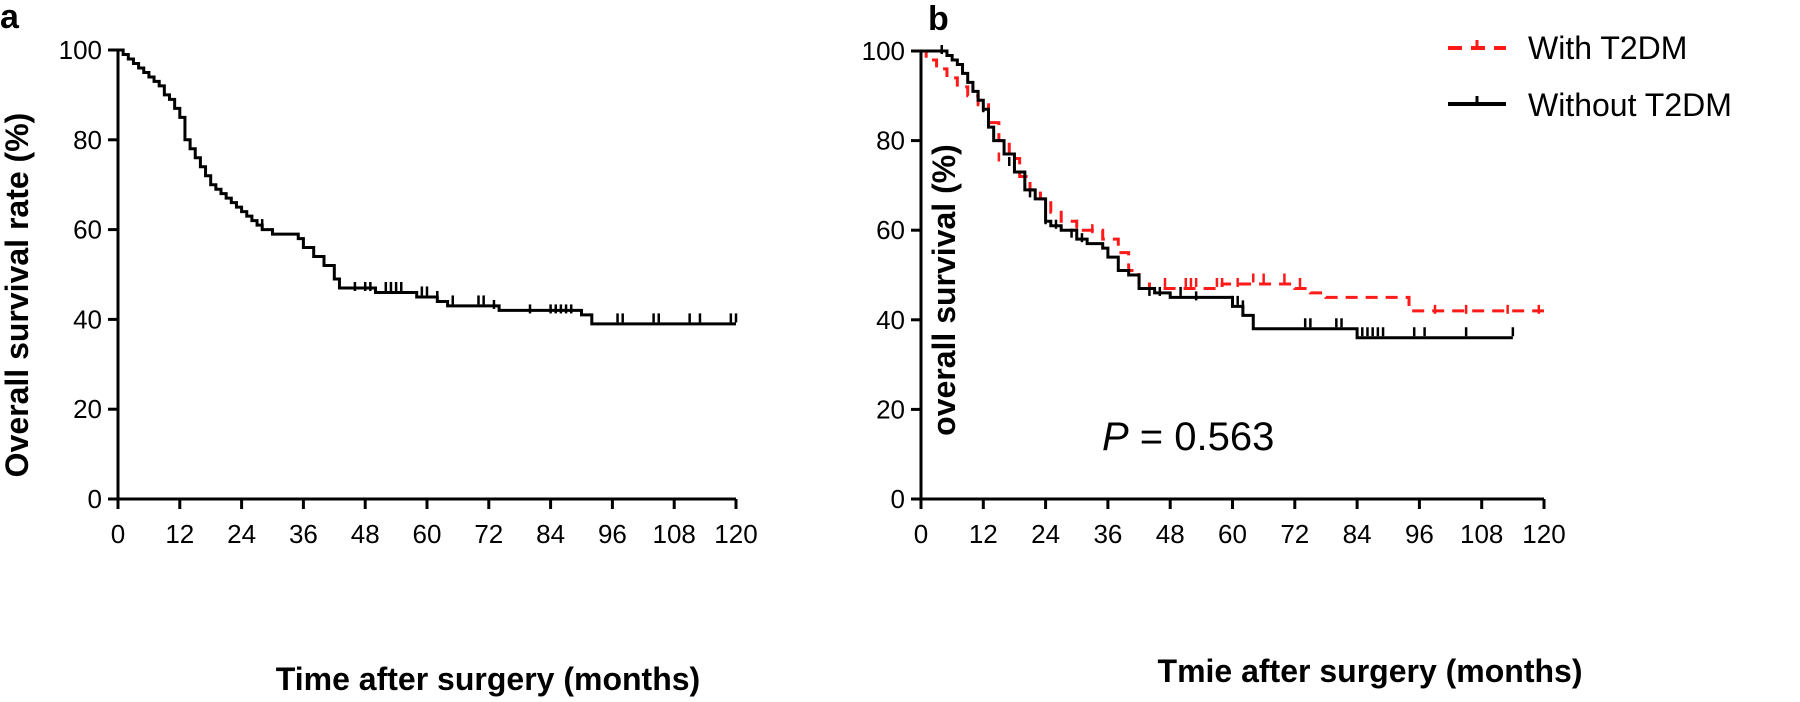 The image size is (1800, 702). What do you see at coordinates (674, 534) in the screenshot?
I see `panel-a-x-tick-label: 108` at bounding box center [674, 534].